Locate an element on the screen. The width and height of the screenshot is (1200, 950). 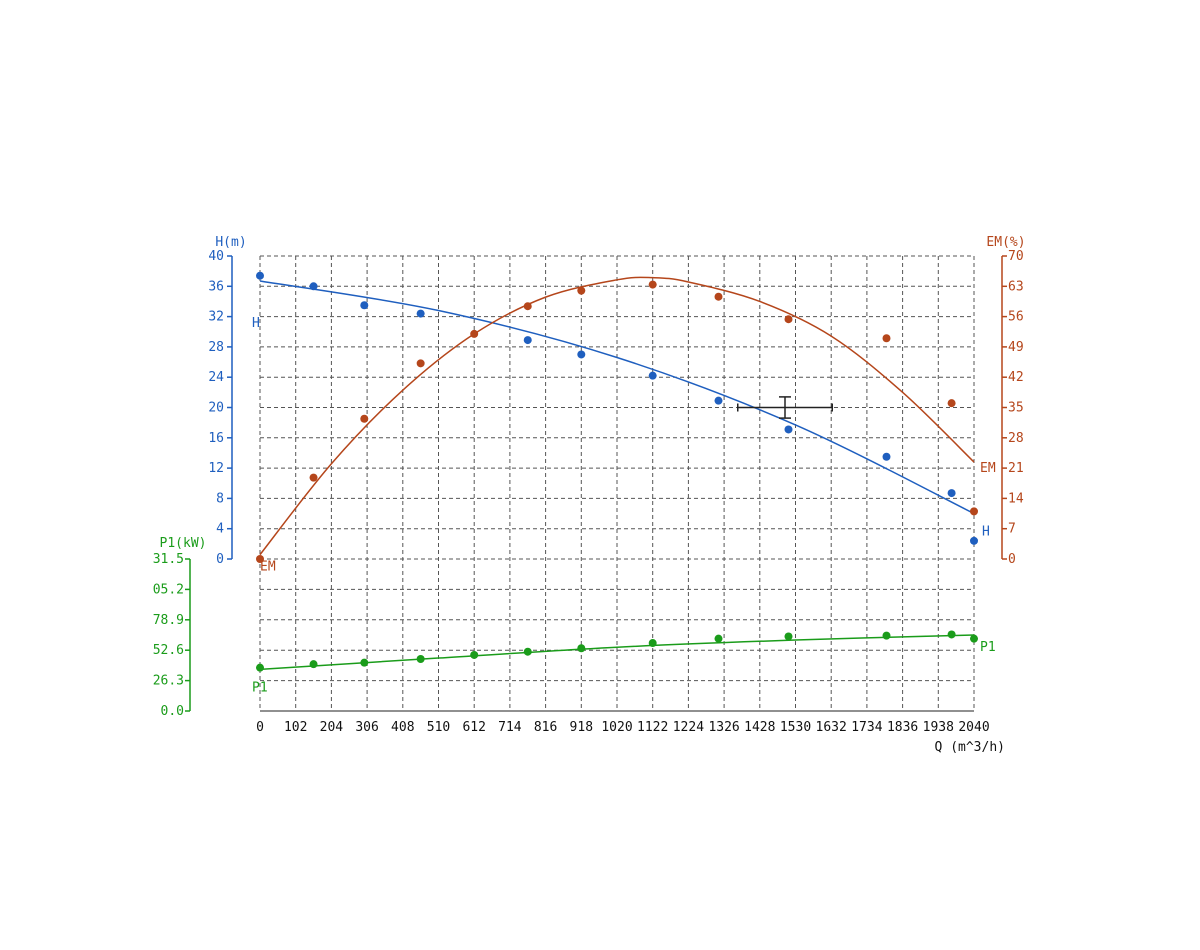
em-axis-tick-label: 56 is located at coordinates (1016, 317).